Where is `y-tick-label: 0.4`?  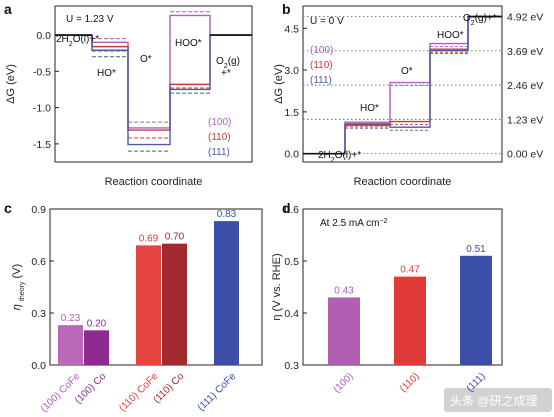 y-tick-label: 0.4 is located at coordinates (291, 314).